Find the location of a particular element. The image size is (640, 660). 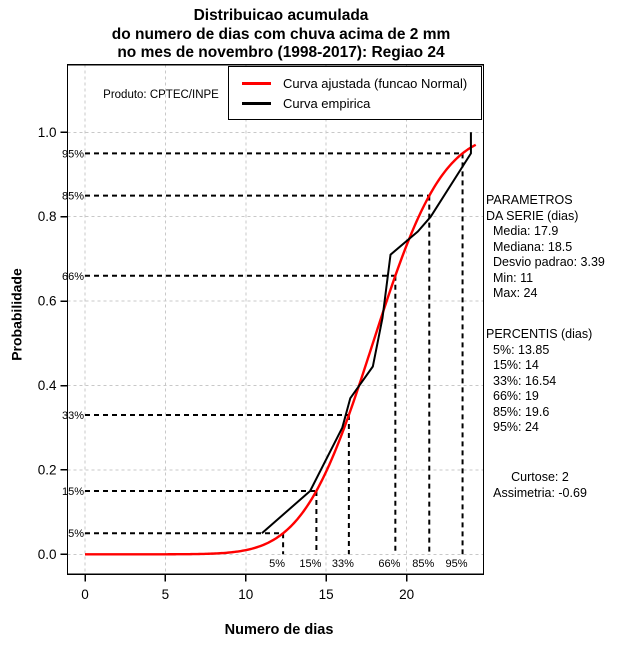

fitted-curve-swatch is located at coordinates (256, 83).